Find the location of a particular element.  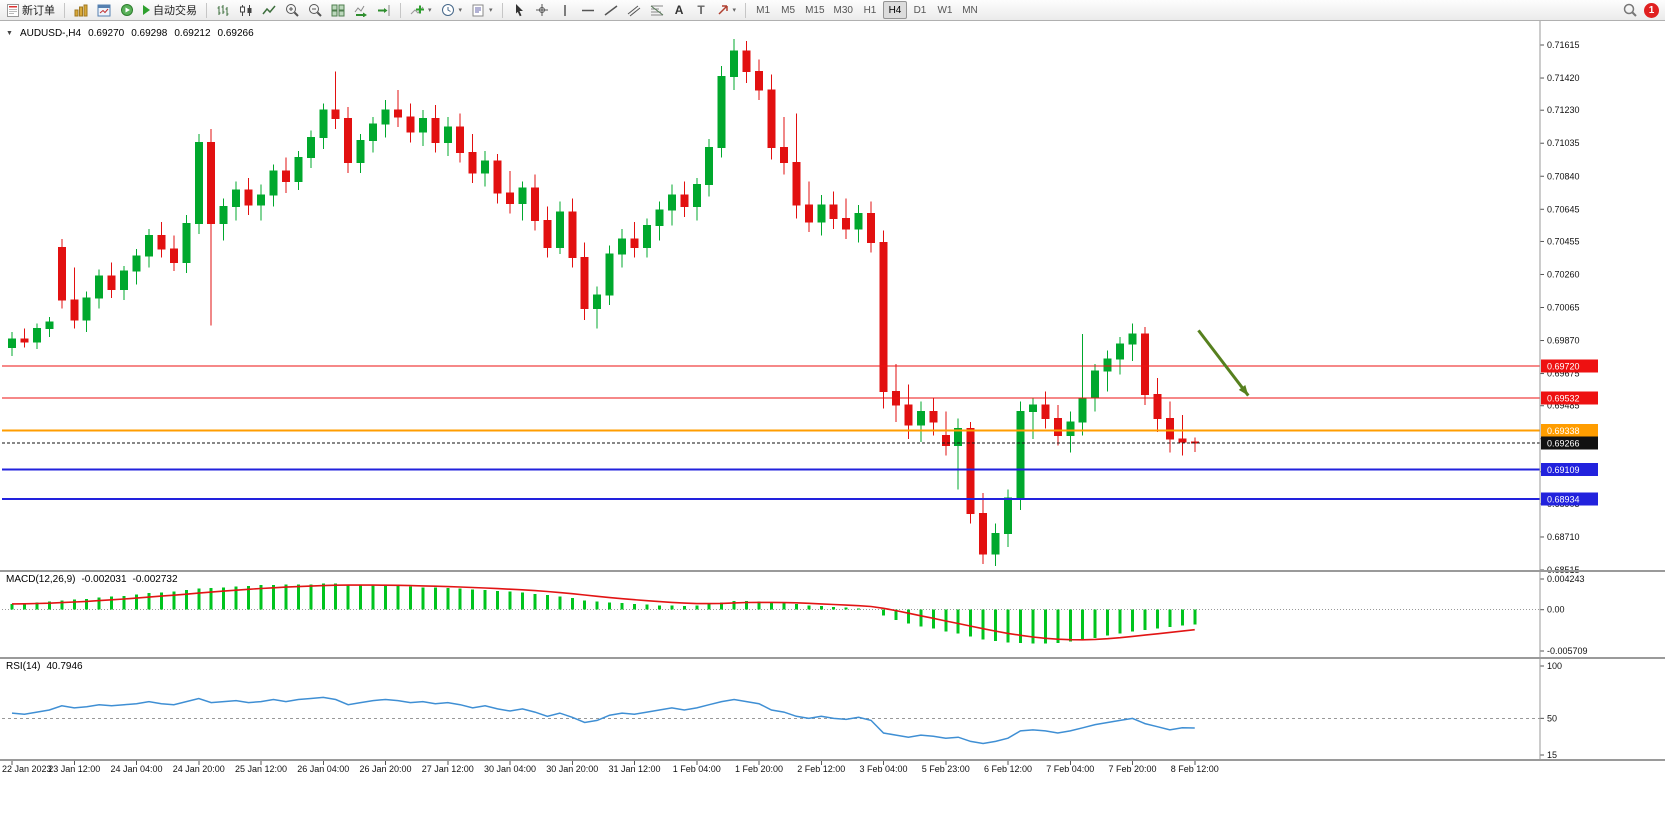

symbol-period-label: AUDUSD-,H4 is located at coordinates (50, 33).